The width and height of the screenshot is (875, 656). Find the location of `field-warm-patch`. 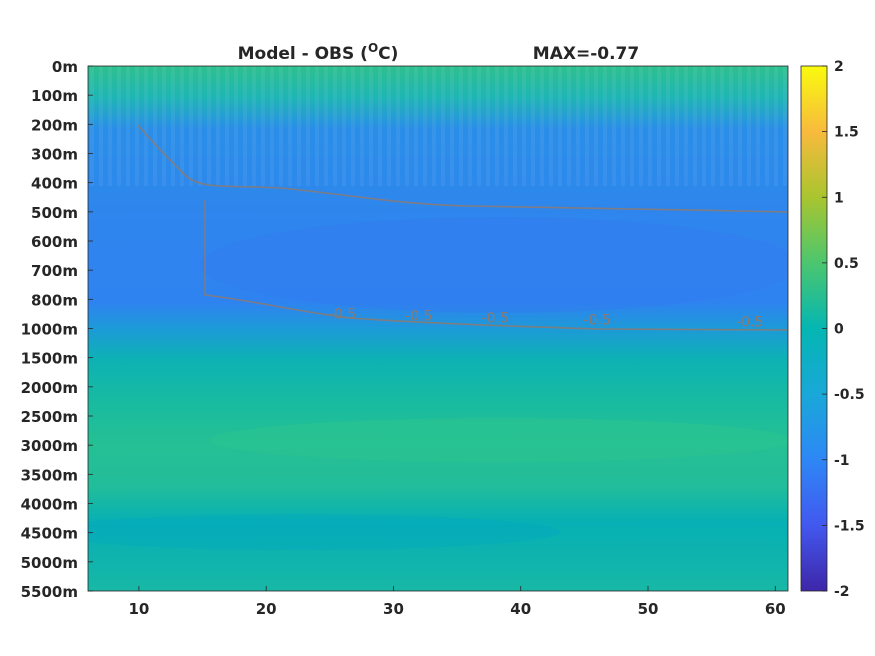

field-warm-patch is located at coordinates (499, 440).